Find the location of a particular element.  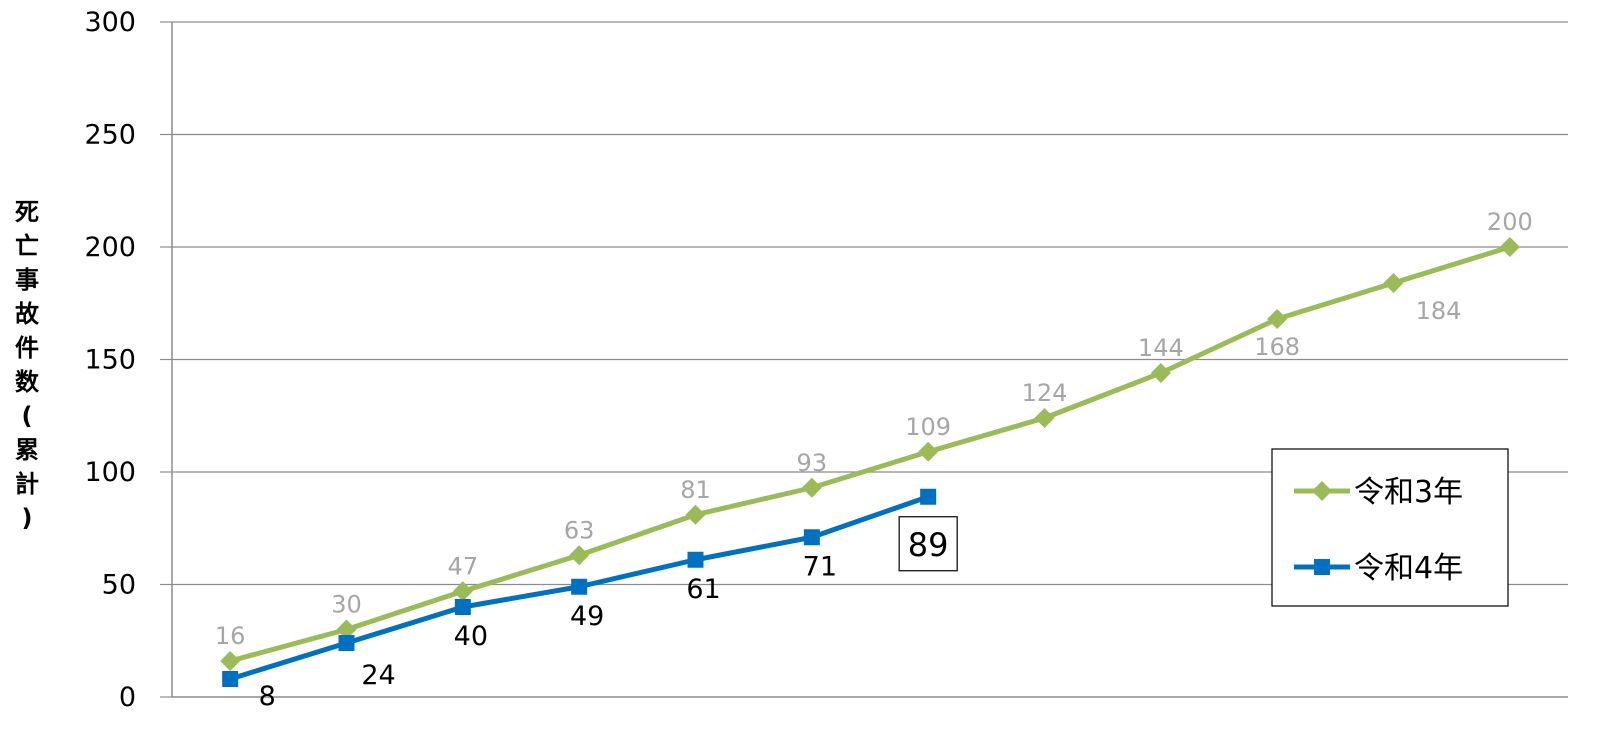

y-axis-label-char: 故 is located at coordinates (27, 314).